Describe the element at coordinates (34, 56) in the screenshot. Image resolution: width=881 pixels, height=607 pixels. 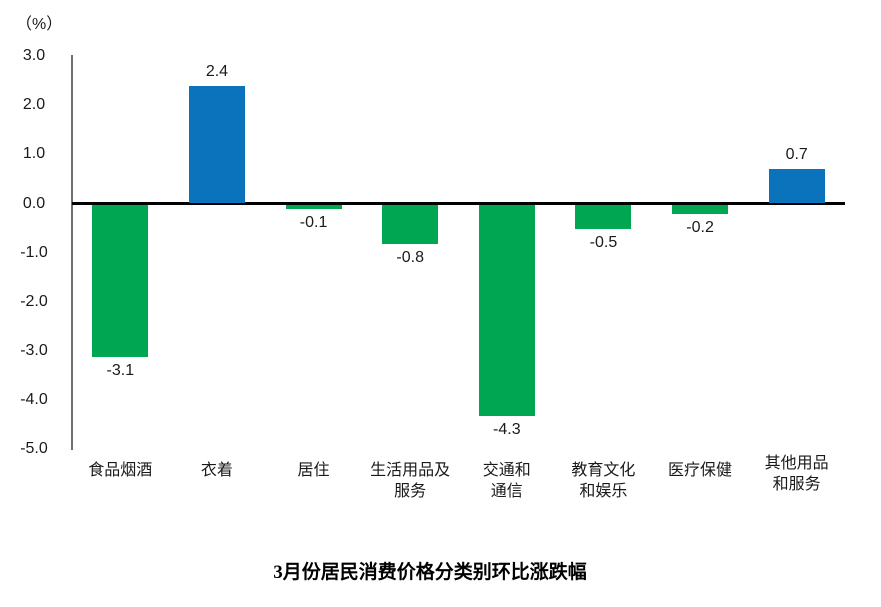
I see `y-tick-label: 3.0` at that location.